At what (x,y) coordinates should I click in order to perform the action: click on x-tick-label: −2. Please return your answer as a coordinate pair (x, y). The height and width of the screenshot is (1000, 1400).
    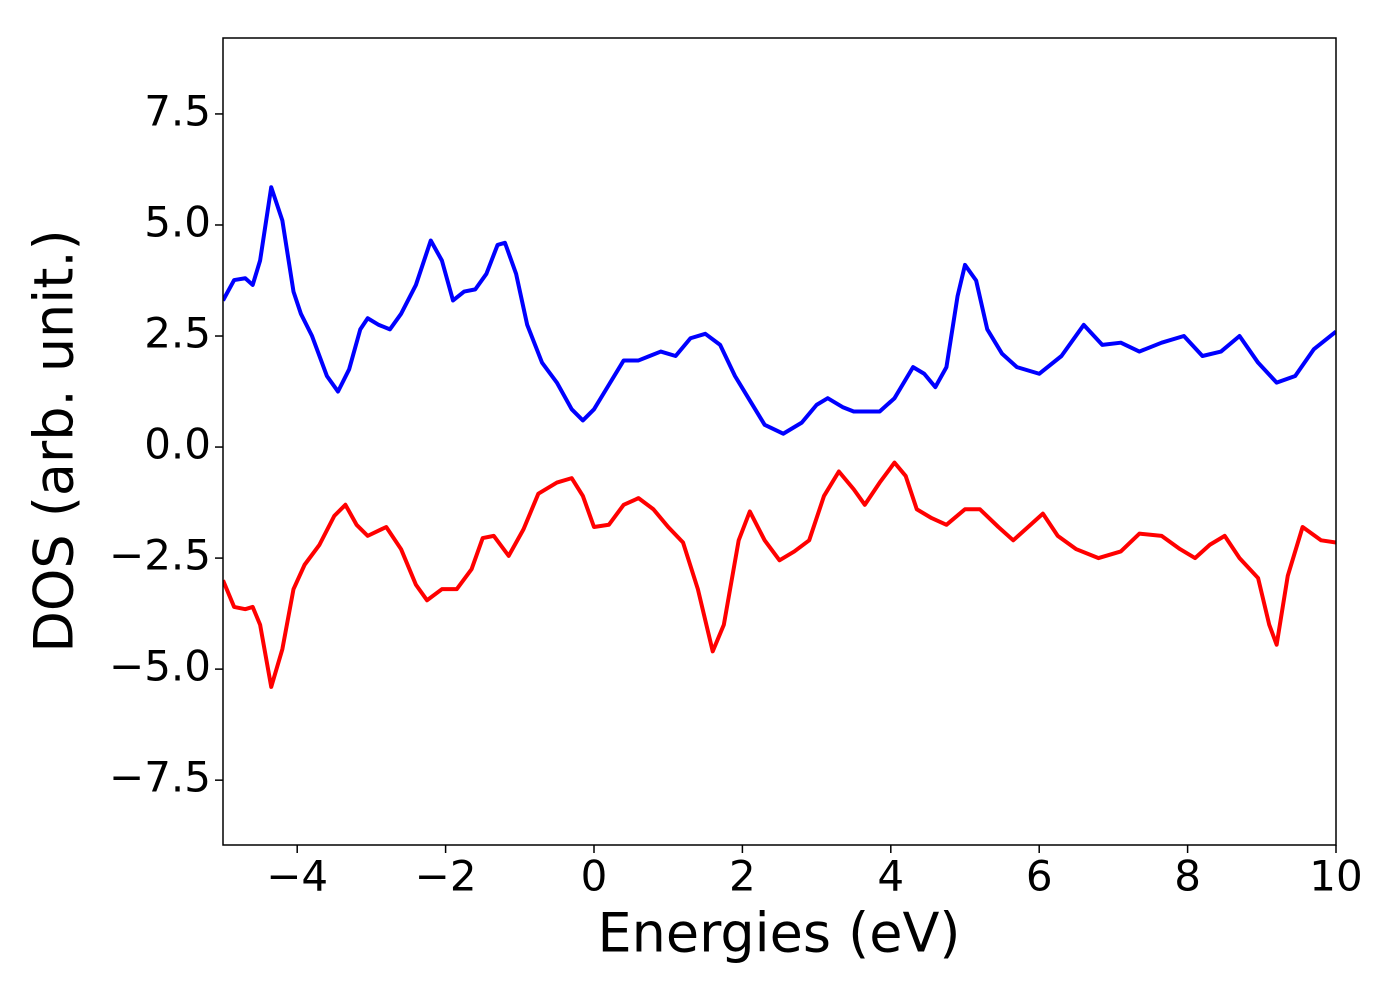
    Looking at the image, I should click on (446, 876).